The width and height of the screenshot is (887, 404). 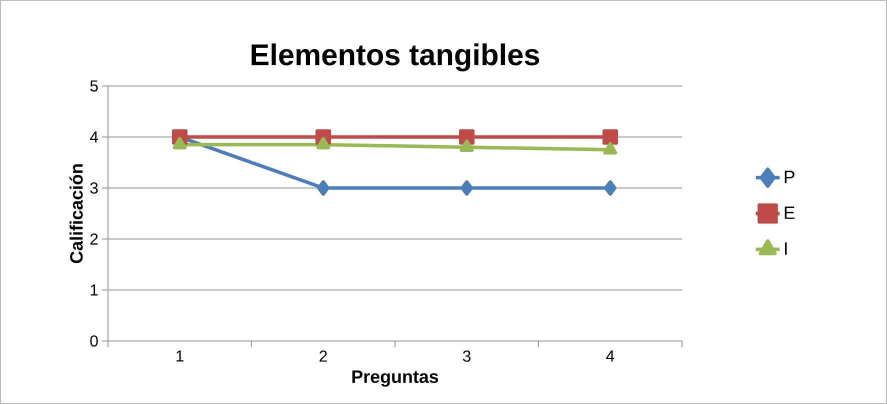 I want to click on legend-label: P, so click(x=789, y=177).